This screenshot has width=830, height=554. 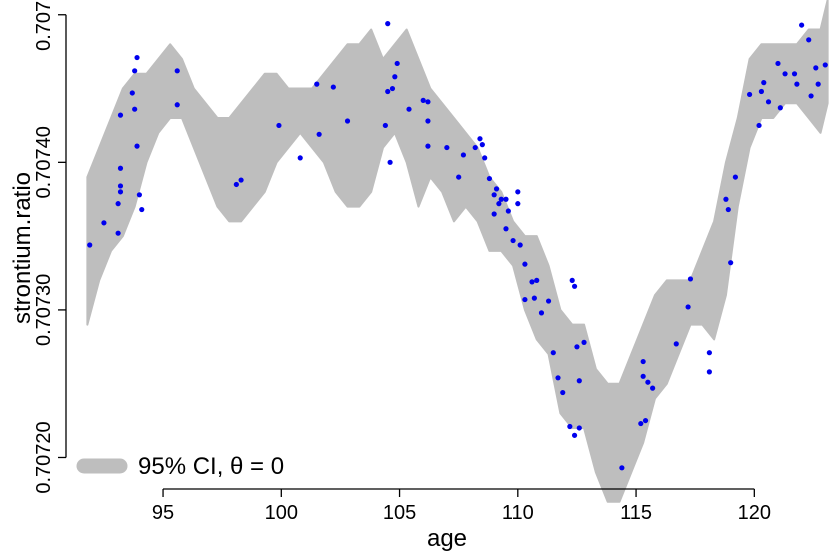 What do you see at coordinates (636, 513) in the screenshot?
I see `x-tick-label: 115` at bounding box center [636, 513].